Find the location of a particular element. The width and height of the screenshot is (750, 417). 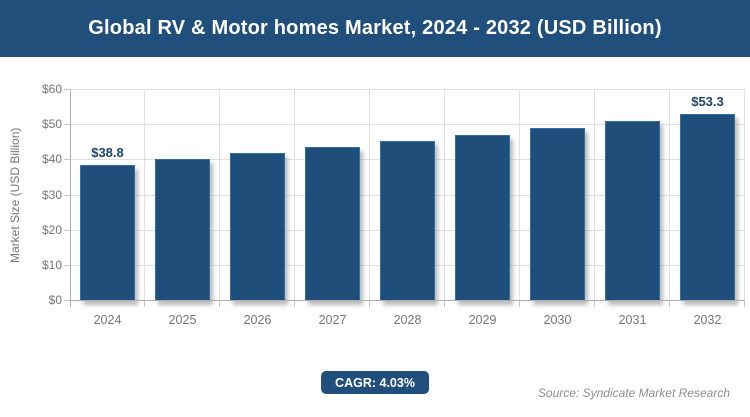

x-axis-line is located at coordinates (407, 300).